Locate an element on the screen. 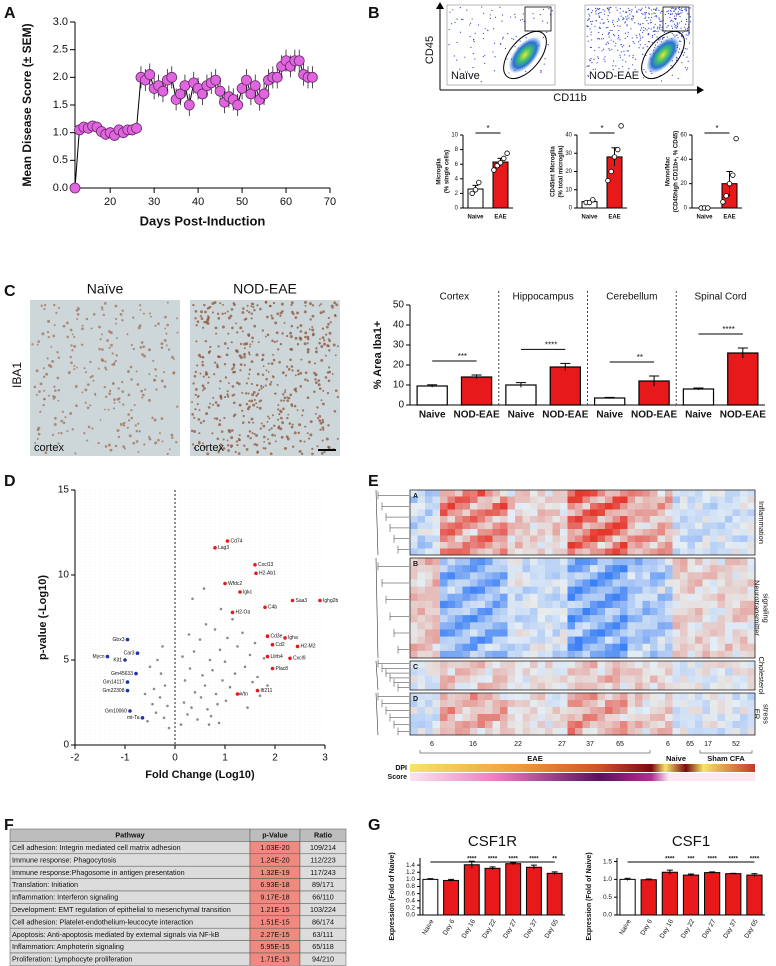 This screenshot has height=966, width=776. cluster-box is located at coordinates (582, 714).